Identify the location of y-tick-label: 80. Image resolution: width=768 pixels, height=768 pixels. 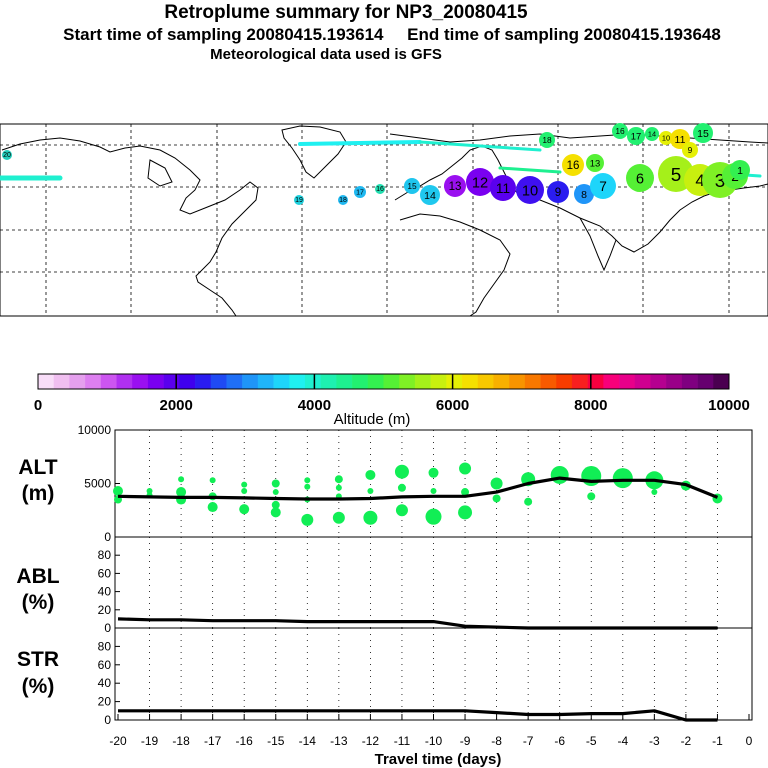
(105, 555).